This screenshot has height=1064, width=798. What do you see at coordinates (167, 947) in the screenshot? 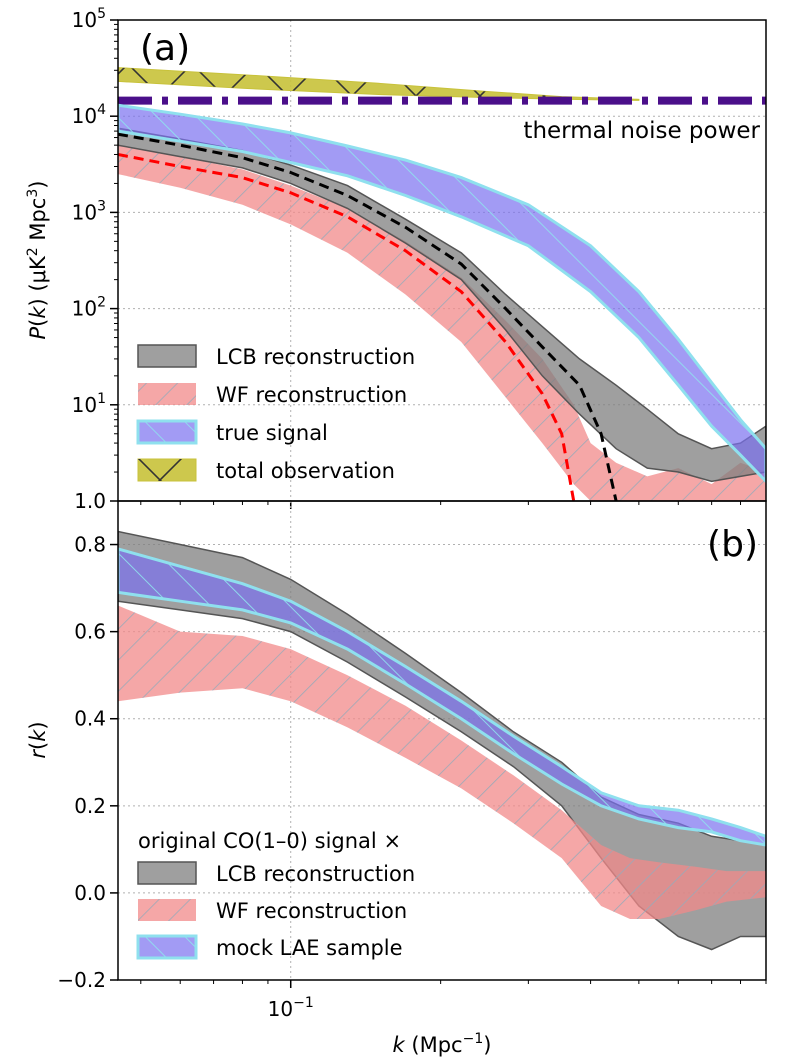
I see `legend-b-swatch-hatch-mock-lae-sample` at bounding box center [167, 947].